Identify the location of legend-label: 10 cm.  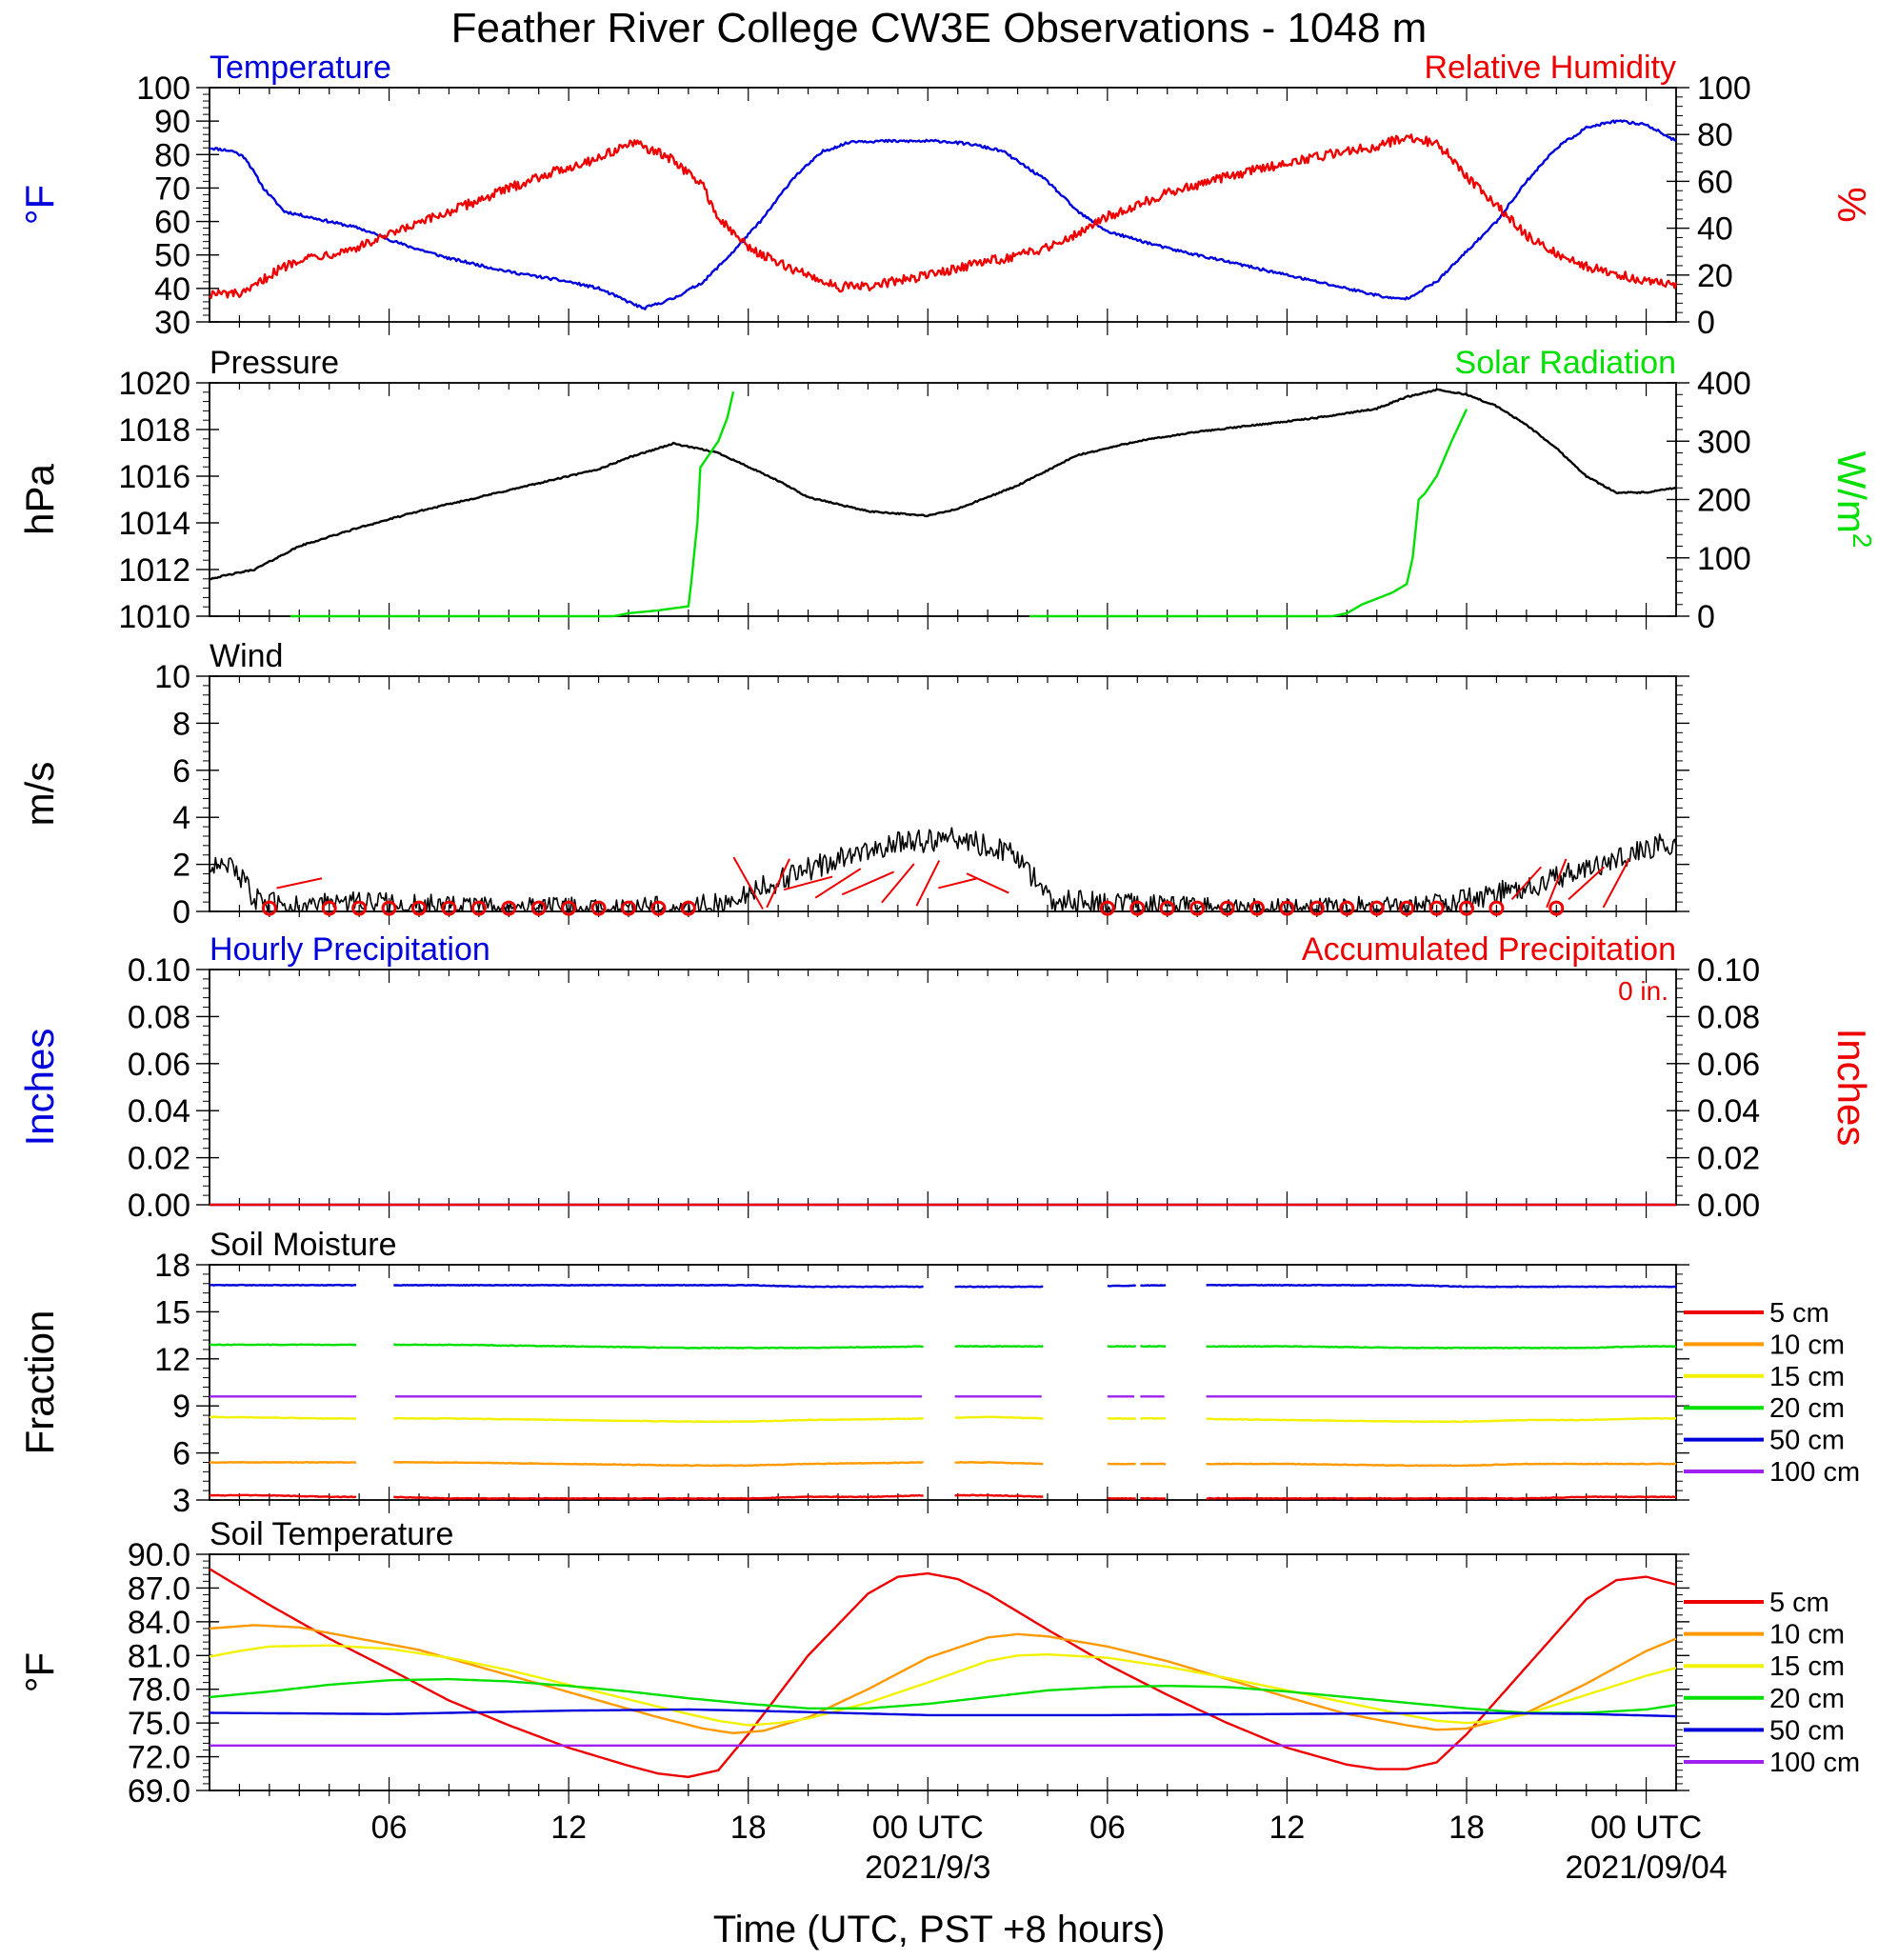
(1807, 1635).